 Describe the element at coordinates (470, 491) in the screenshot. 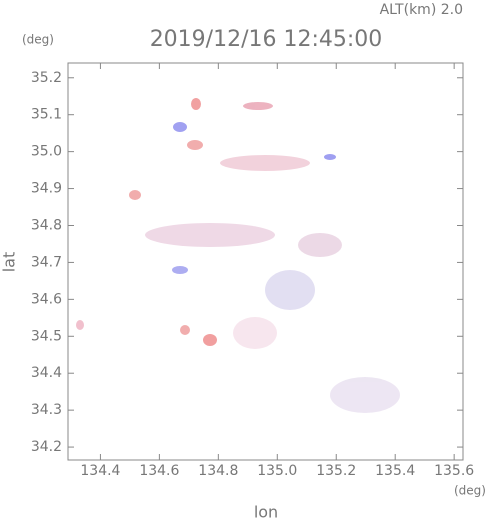

I see `x-unit: (deg)` at that location.